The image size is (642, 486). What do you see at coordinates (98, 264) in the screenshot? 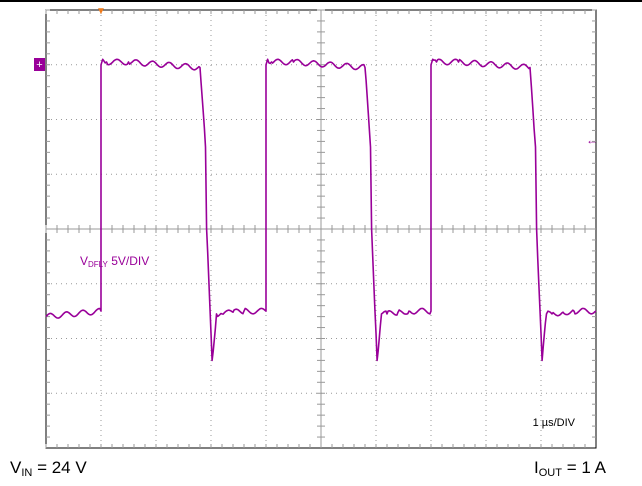
I see `channel-annotation-sub: DFLY` at bounding box center [98, 264].